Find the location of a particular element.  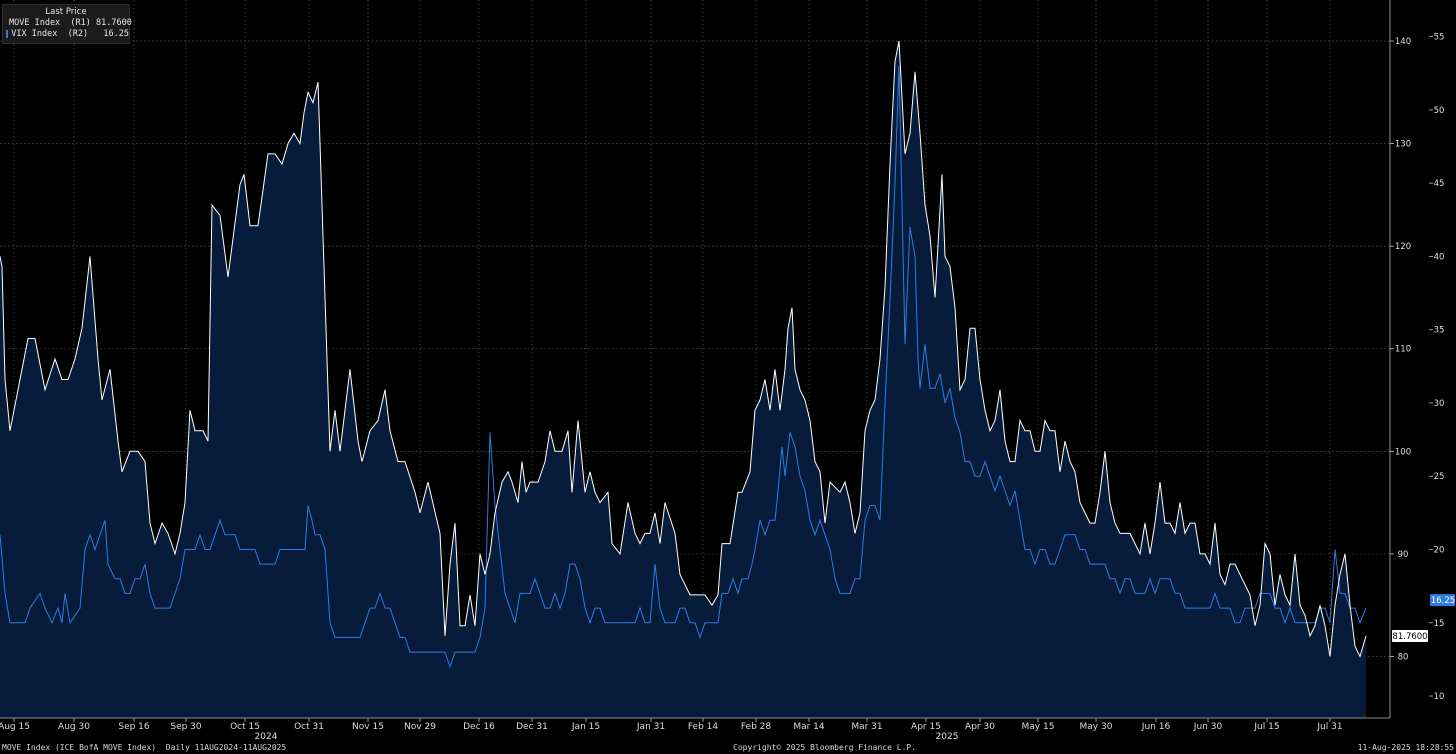

r2-tick-label: 10 is located at coordinates (1439, 697).